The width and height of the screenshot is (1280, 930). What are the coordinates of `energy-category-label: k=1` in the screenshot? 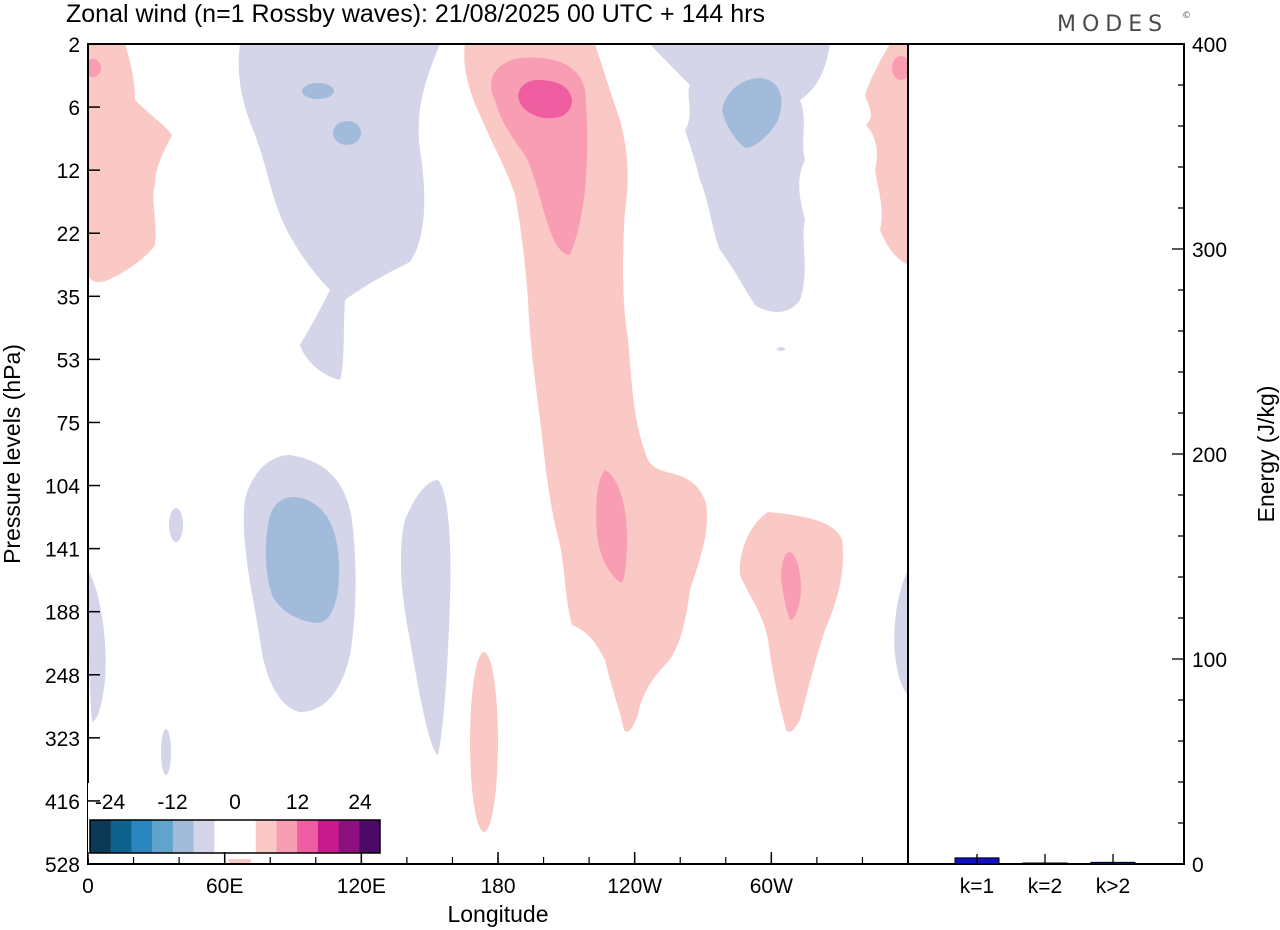 It's located at (977, 886).